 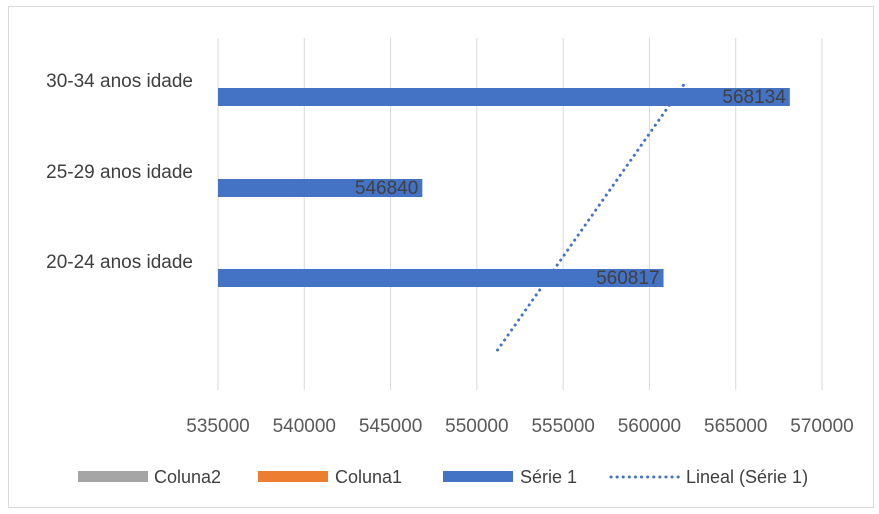 What do you see at coordinates (821, 426) in the screenshot?
I see `x-tick-label: 570000` at bounding box center [821, 426].